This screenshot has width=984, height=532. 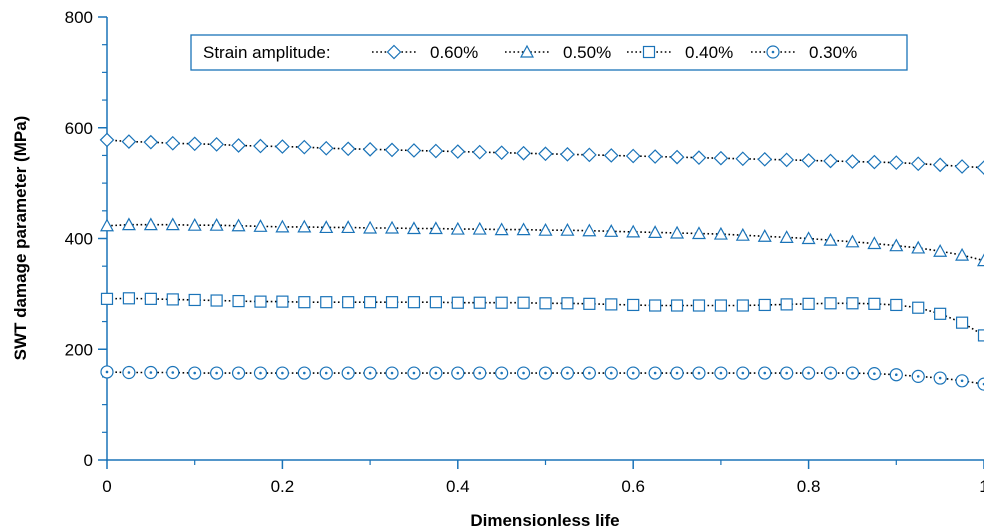 What do you see at coordinates (709, 52) in the screenshot?
I see `legend-label: 0.40%` at bounding box center [709, 52].